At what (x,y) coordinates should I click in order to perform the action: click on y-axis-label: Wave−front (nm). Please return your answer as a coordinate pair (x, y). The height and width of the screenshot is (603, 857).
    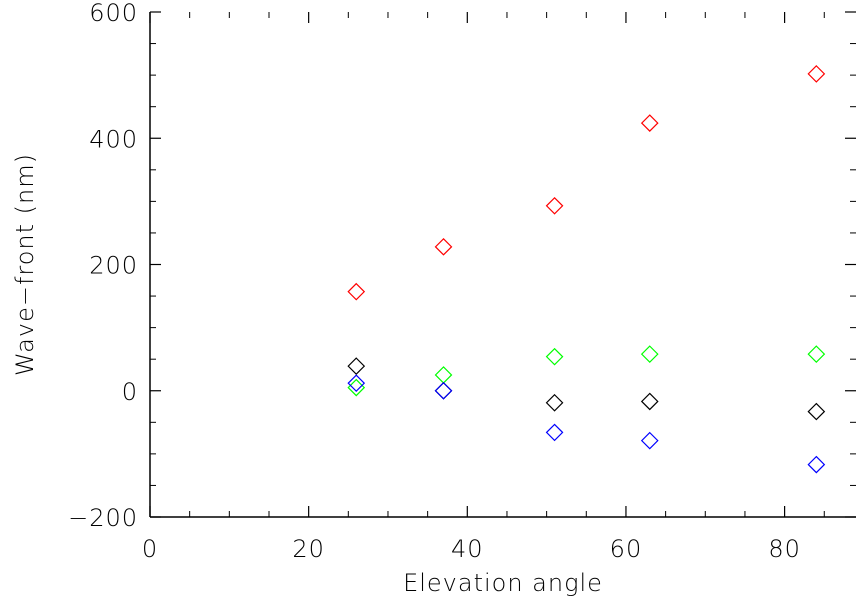
    Looking at the image, I should click on (25, 264).